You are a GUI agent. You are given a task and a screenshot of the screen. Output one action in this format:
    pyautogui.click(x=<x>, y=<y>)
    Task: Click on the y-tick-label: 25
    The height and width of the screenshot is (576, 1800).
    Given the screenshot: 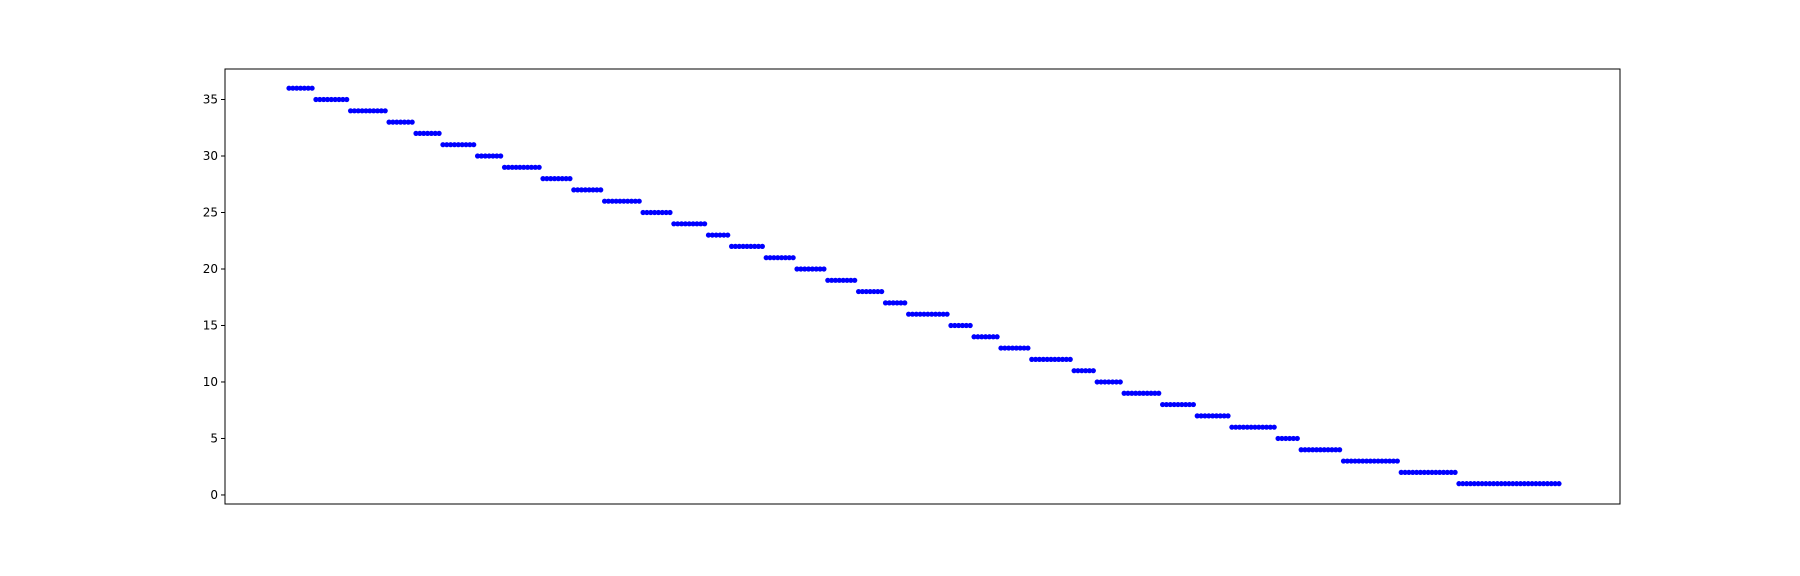 What is the action you would take?
    pyautogui.click(x=210, y=212)
    